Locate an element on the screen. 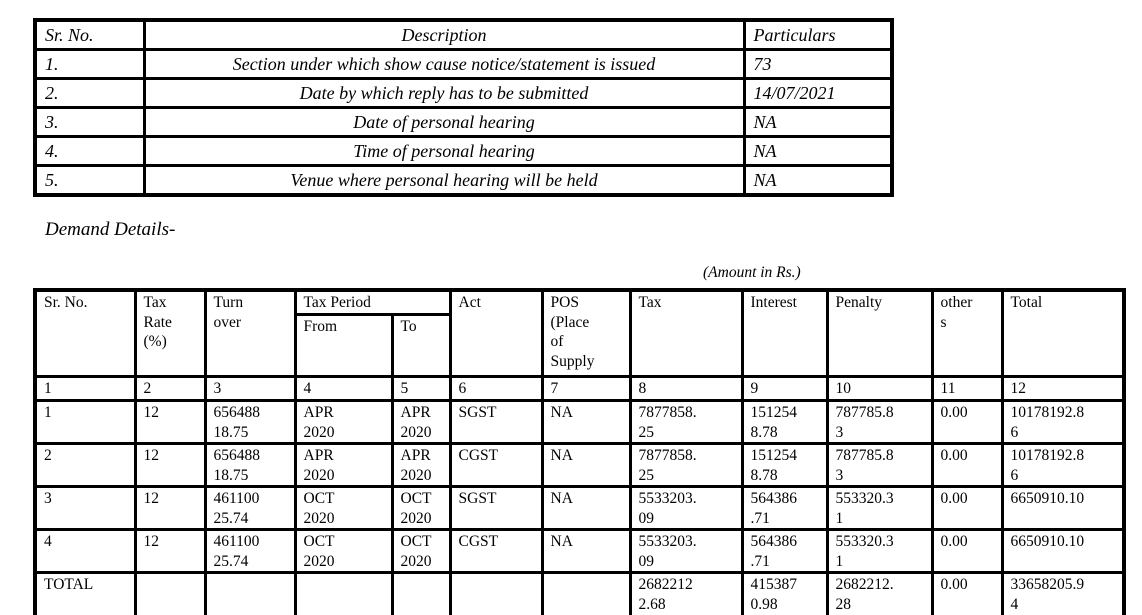 This screenshot has width=1142, height=615. cell-total: 33658205.9 4 is located at coordinates (1063, 593).